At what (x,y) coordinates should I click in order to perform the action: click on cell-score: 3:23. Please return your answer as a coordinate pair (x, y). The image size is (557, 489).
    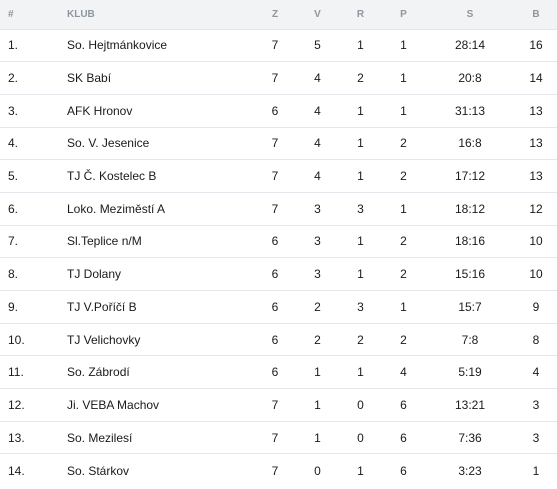
    Looking at the image, I should click on (470, 470).